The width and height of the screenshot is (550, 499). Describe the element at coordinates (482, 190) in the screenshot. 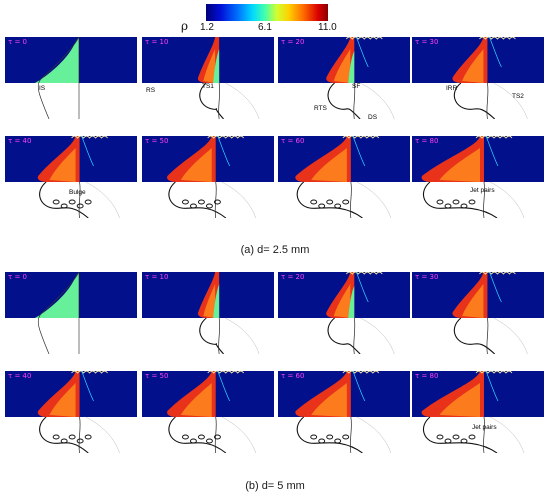

I see `feature-annotation: Jet pairs` at that location.